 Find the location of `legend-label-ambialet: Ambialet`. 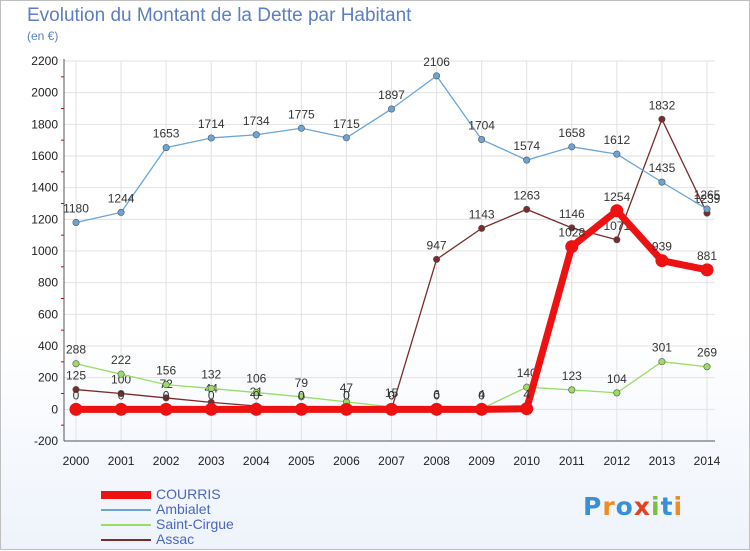

legend-label-ambialet: Ambialet is located at coordinates (183, 509).